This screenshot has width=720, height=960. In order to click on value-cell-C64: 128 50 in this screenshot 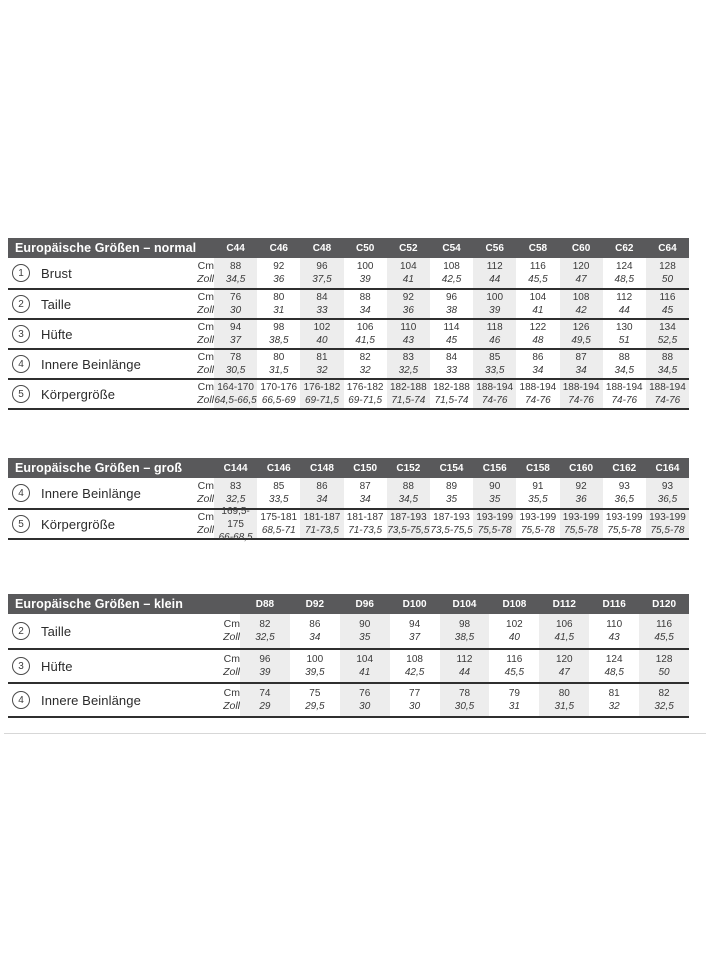, I will do `click(667, 273)`.